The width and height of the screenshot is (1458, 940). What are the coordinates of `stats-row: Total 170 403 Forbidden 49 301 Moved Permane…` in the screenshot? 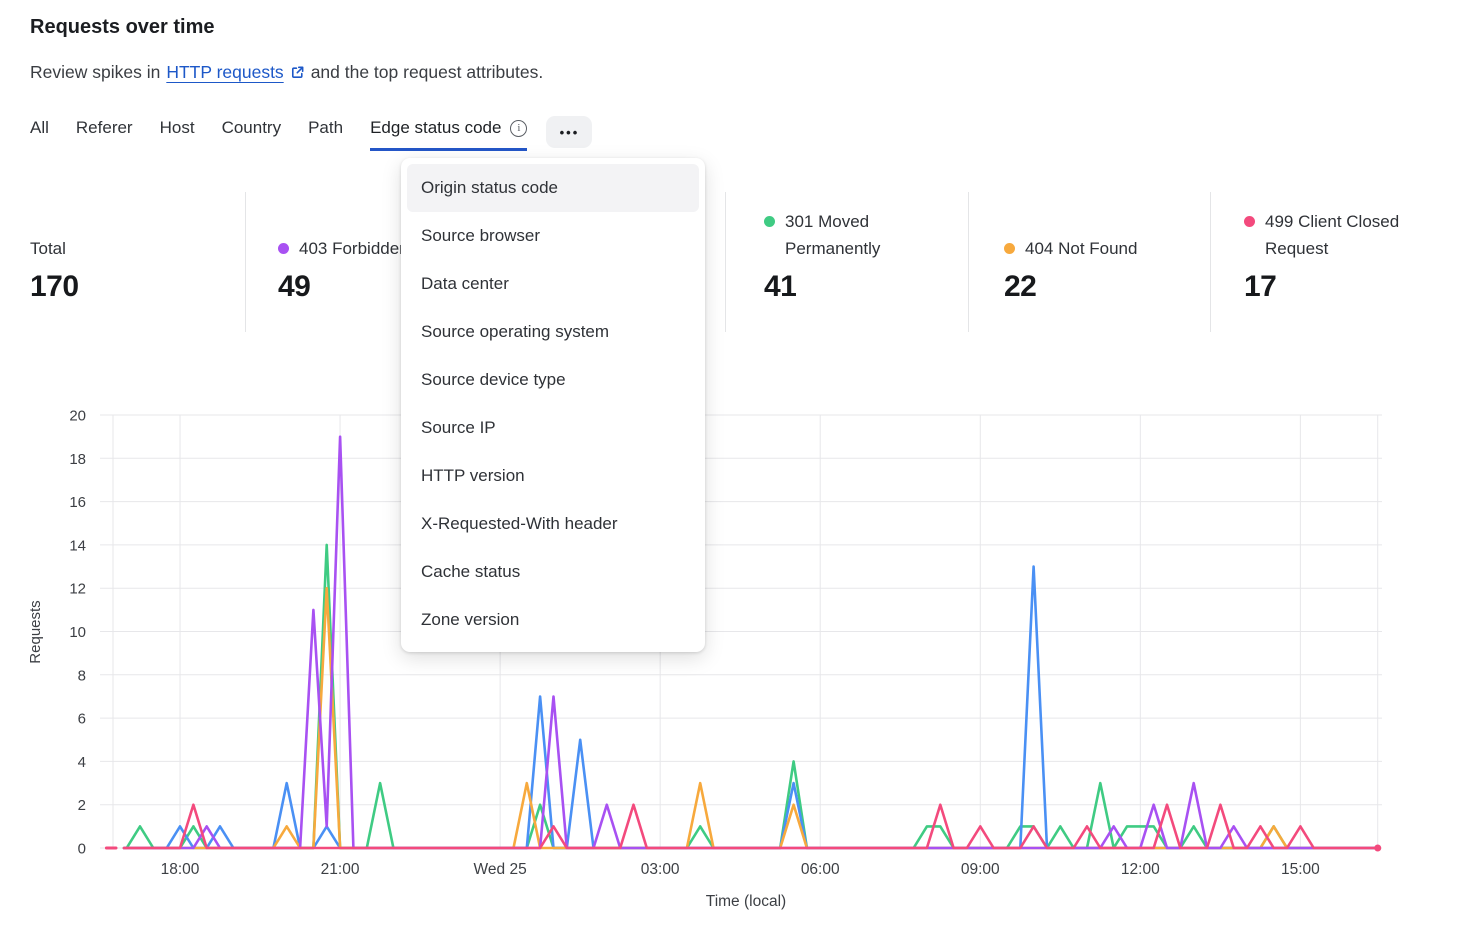 It's located at (729, 262).